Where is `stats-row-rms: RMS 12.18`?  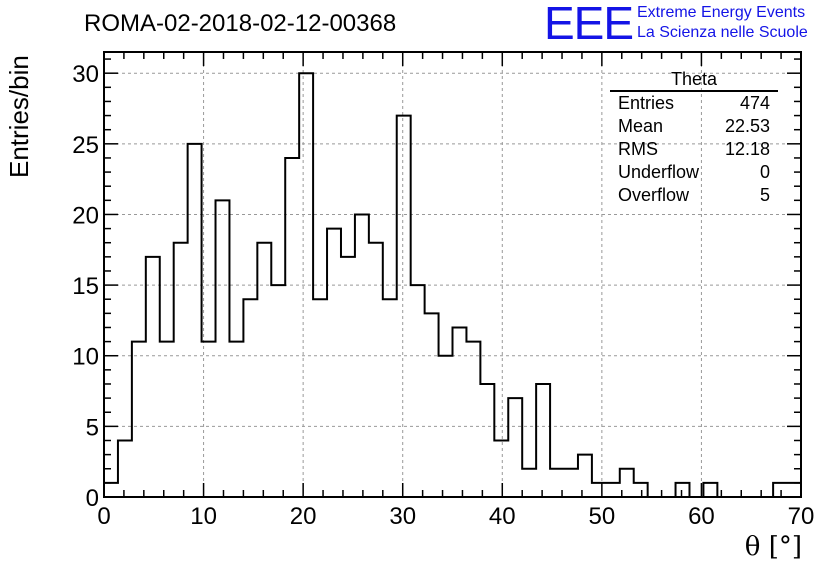 stats-row-rms: RMS 12.18 is located at coordinates (694, 149).